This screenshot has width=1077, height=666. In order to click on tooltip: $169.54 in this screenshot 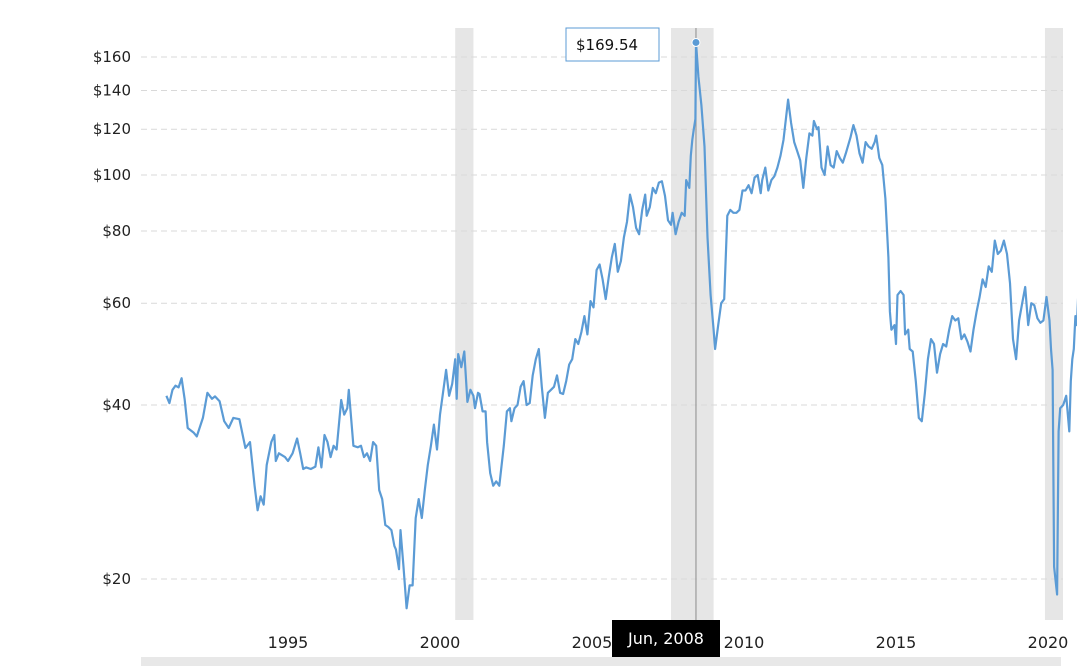, I will do `click(633, 44)`.